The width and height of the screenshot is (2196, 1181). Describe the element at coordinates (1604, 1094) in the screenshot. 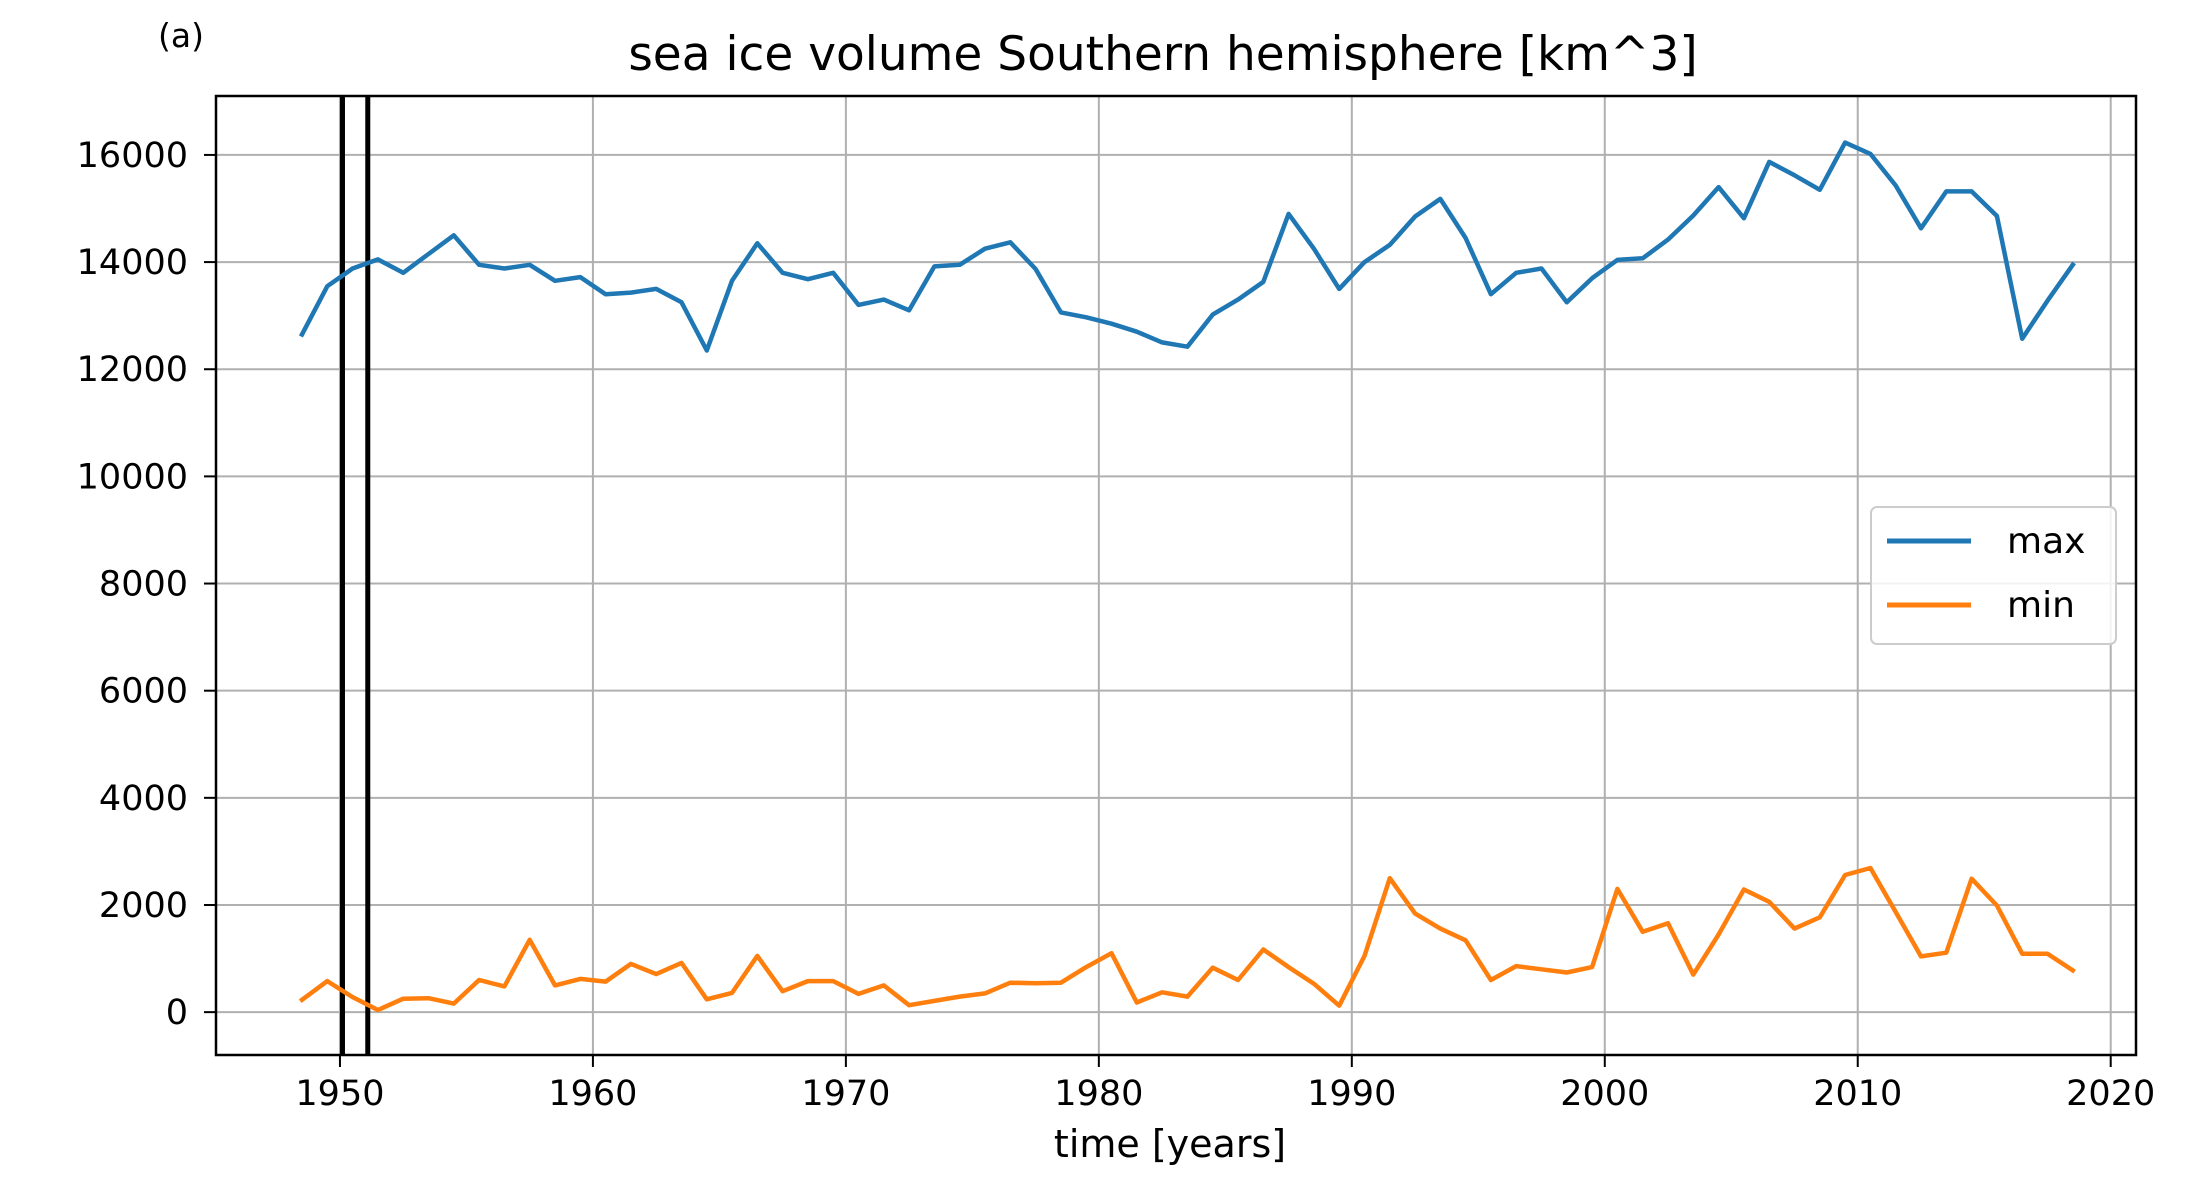

I see `x-tick-label: 2000` at that location.